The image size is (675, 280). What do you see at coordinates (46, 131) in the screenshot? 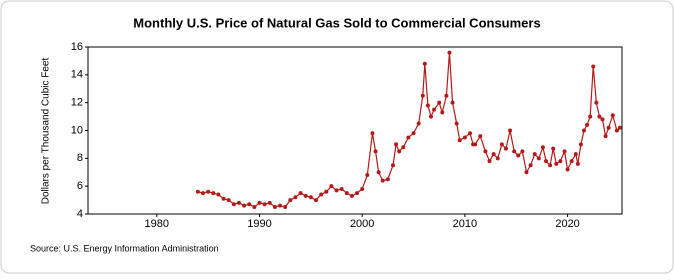
I see `y-axis-label: Dollars per Thousand Cubic Feet` at bounding box center [46, 131].